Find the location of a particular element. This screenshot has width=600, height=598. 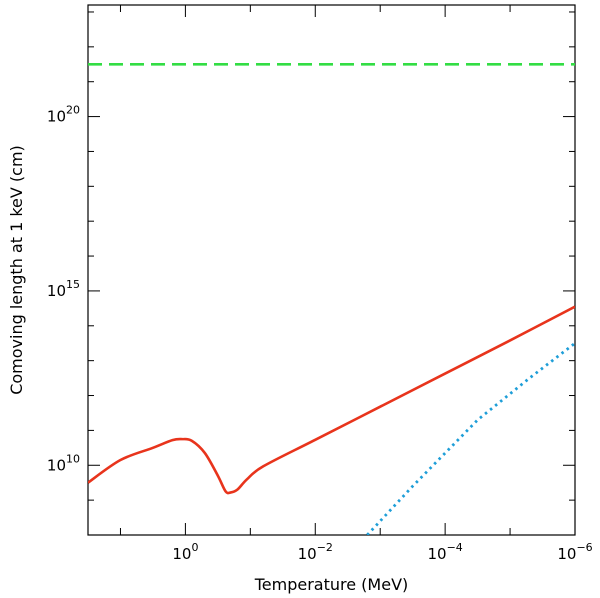

y-tick-label: 1010 is located at coordinates (63, 463).